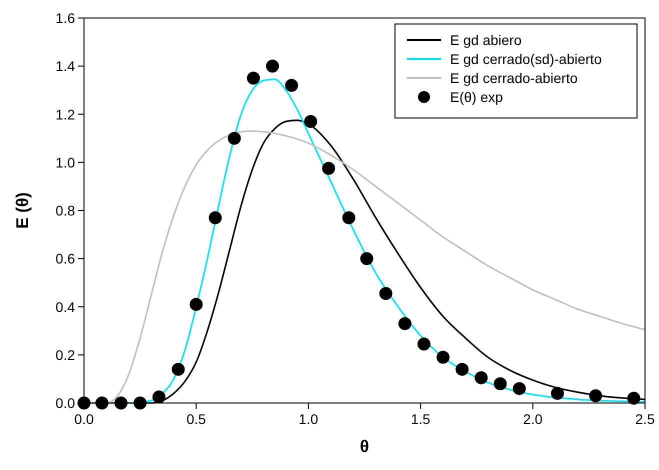 This screenshot has width=659, height=470. I want to click on y-tick-label: 1.2, so click(66, 114).